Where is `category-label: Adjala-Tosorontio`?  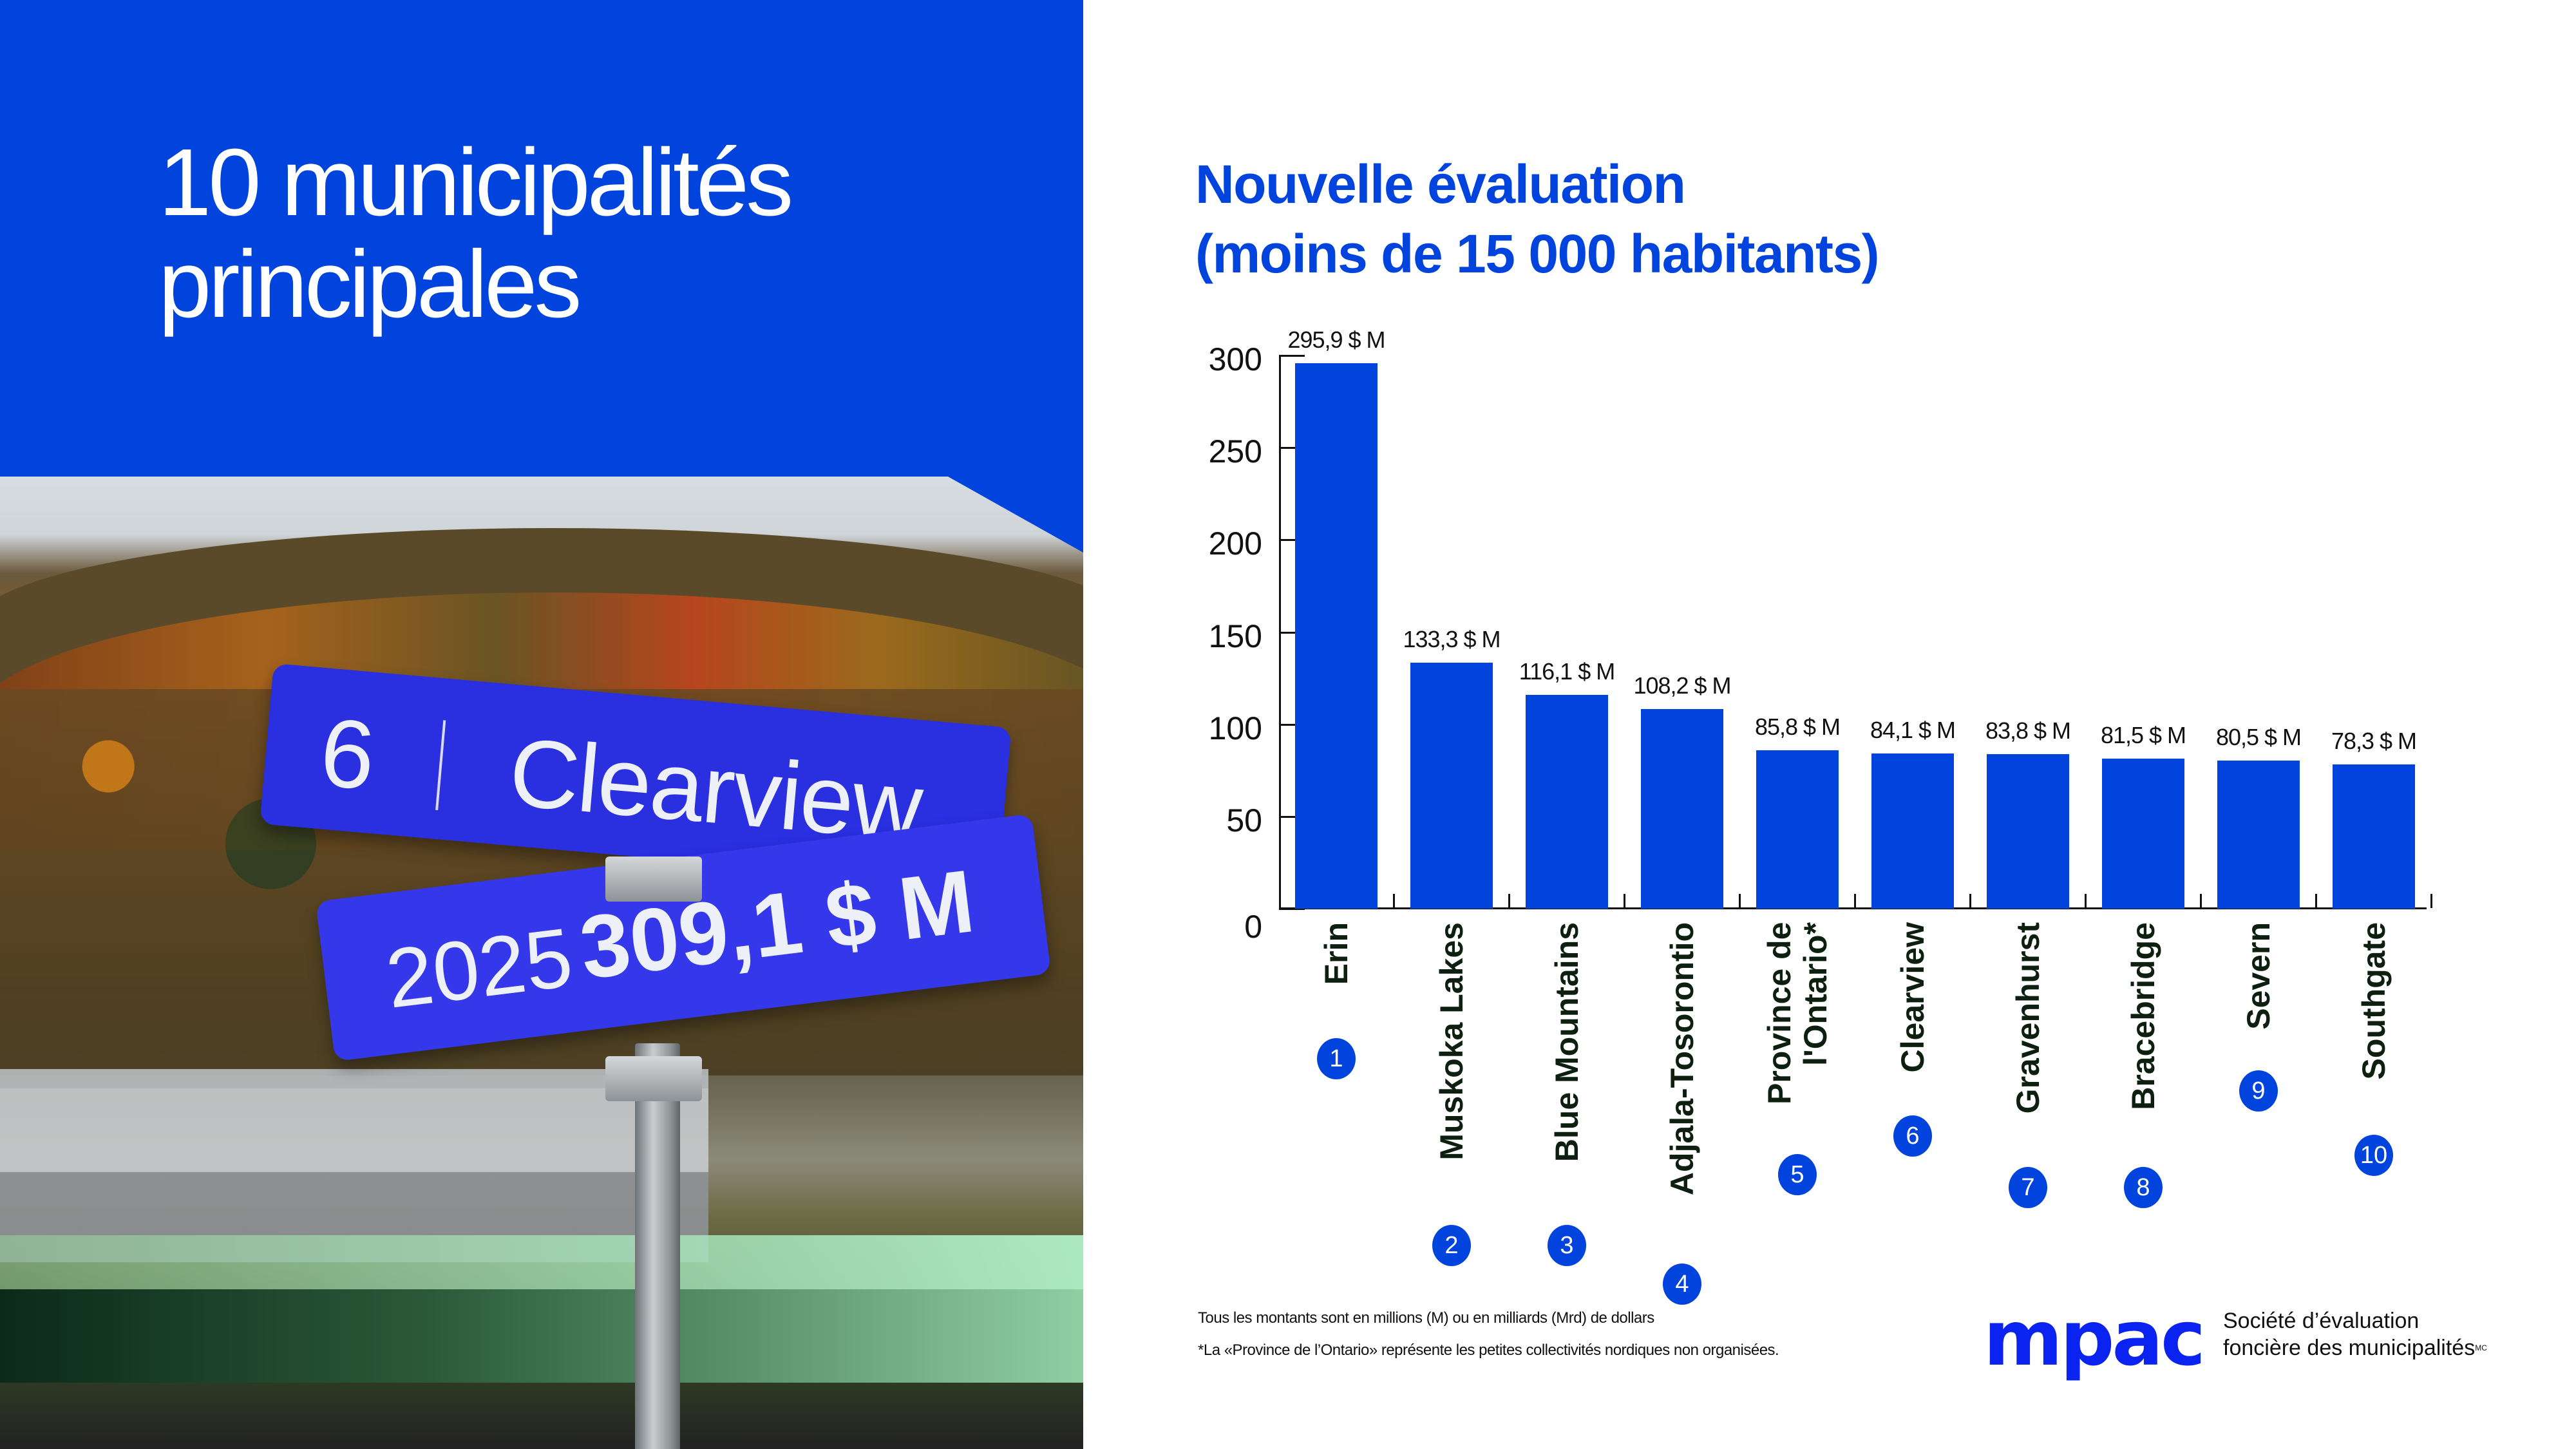 category-label: Adjala-Tosorontio is located at coordinates (1682, 1059).